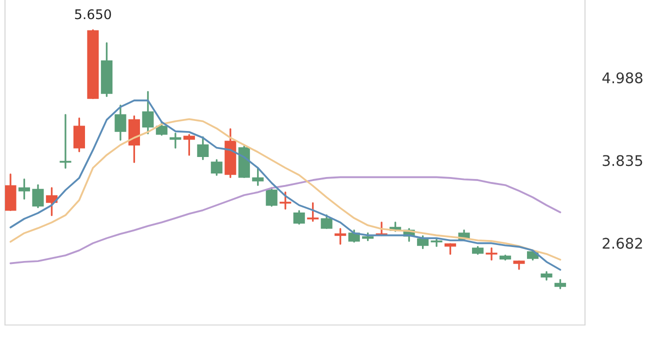 Image resolution: width=660 pixels, height=343 pixels. Describe the element at coordinates (622, 160) in the screenshot. I see `y-tick-label: 3.835` at that location.